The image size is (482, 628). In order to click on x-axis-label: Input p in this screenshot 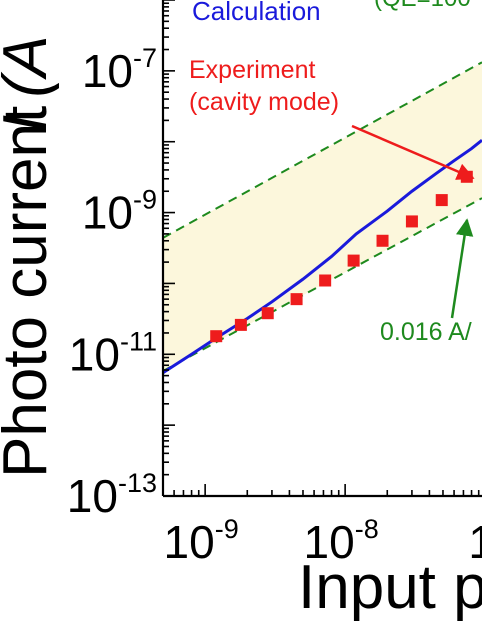, I will do `click(390, 587)`.